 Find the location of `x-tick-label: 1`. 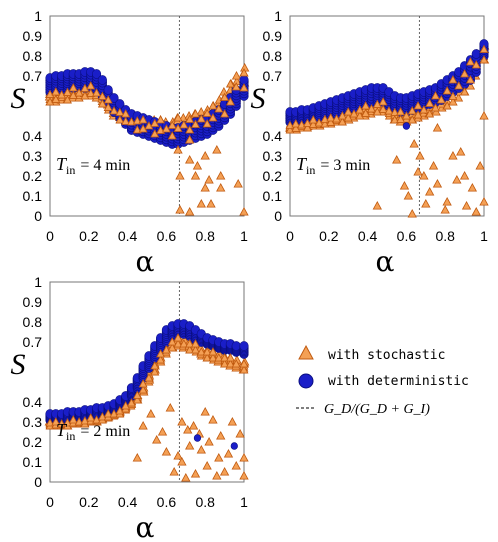

x-tick-label: 1 is located at coordinates (484, 236).